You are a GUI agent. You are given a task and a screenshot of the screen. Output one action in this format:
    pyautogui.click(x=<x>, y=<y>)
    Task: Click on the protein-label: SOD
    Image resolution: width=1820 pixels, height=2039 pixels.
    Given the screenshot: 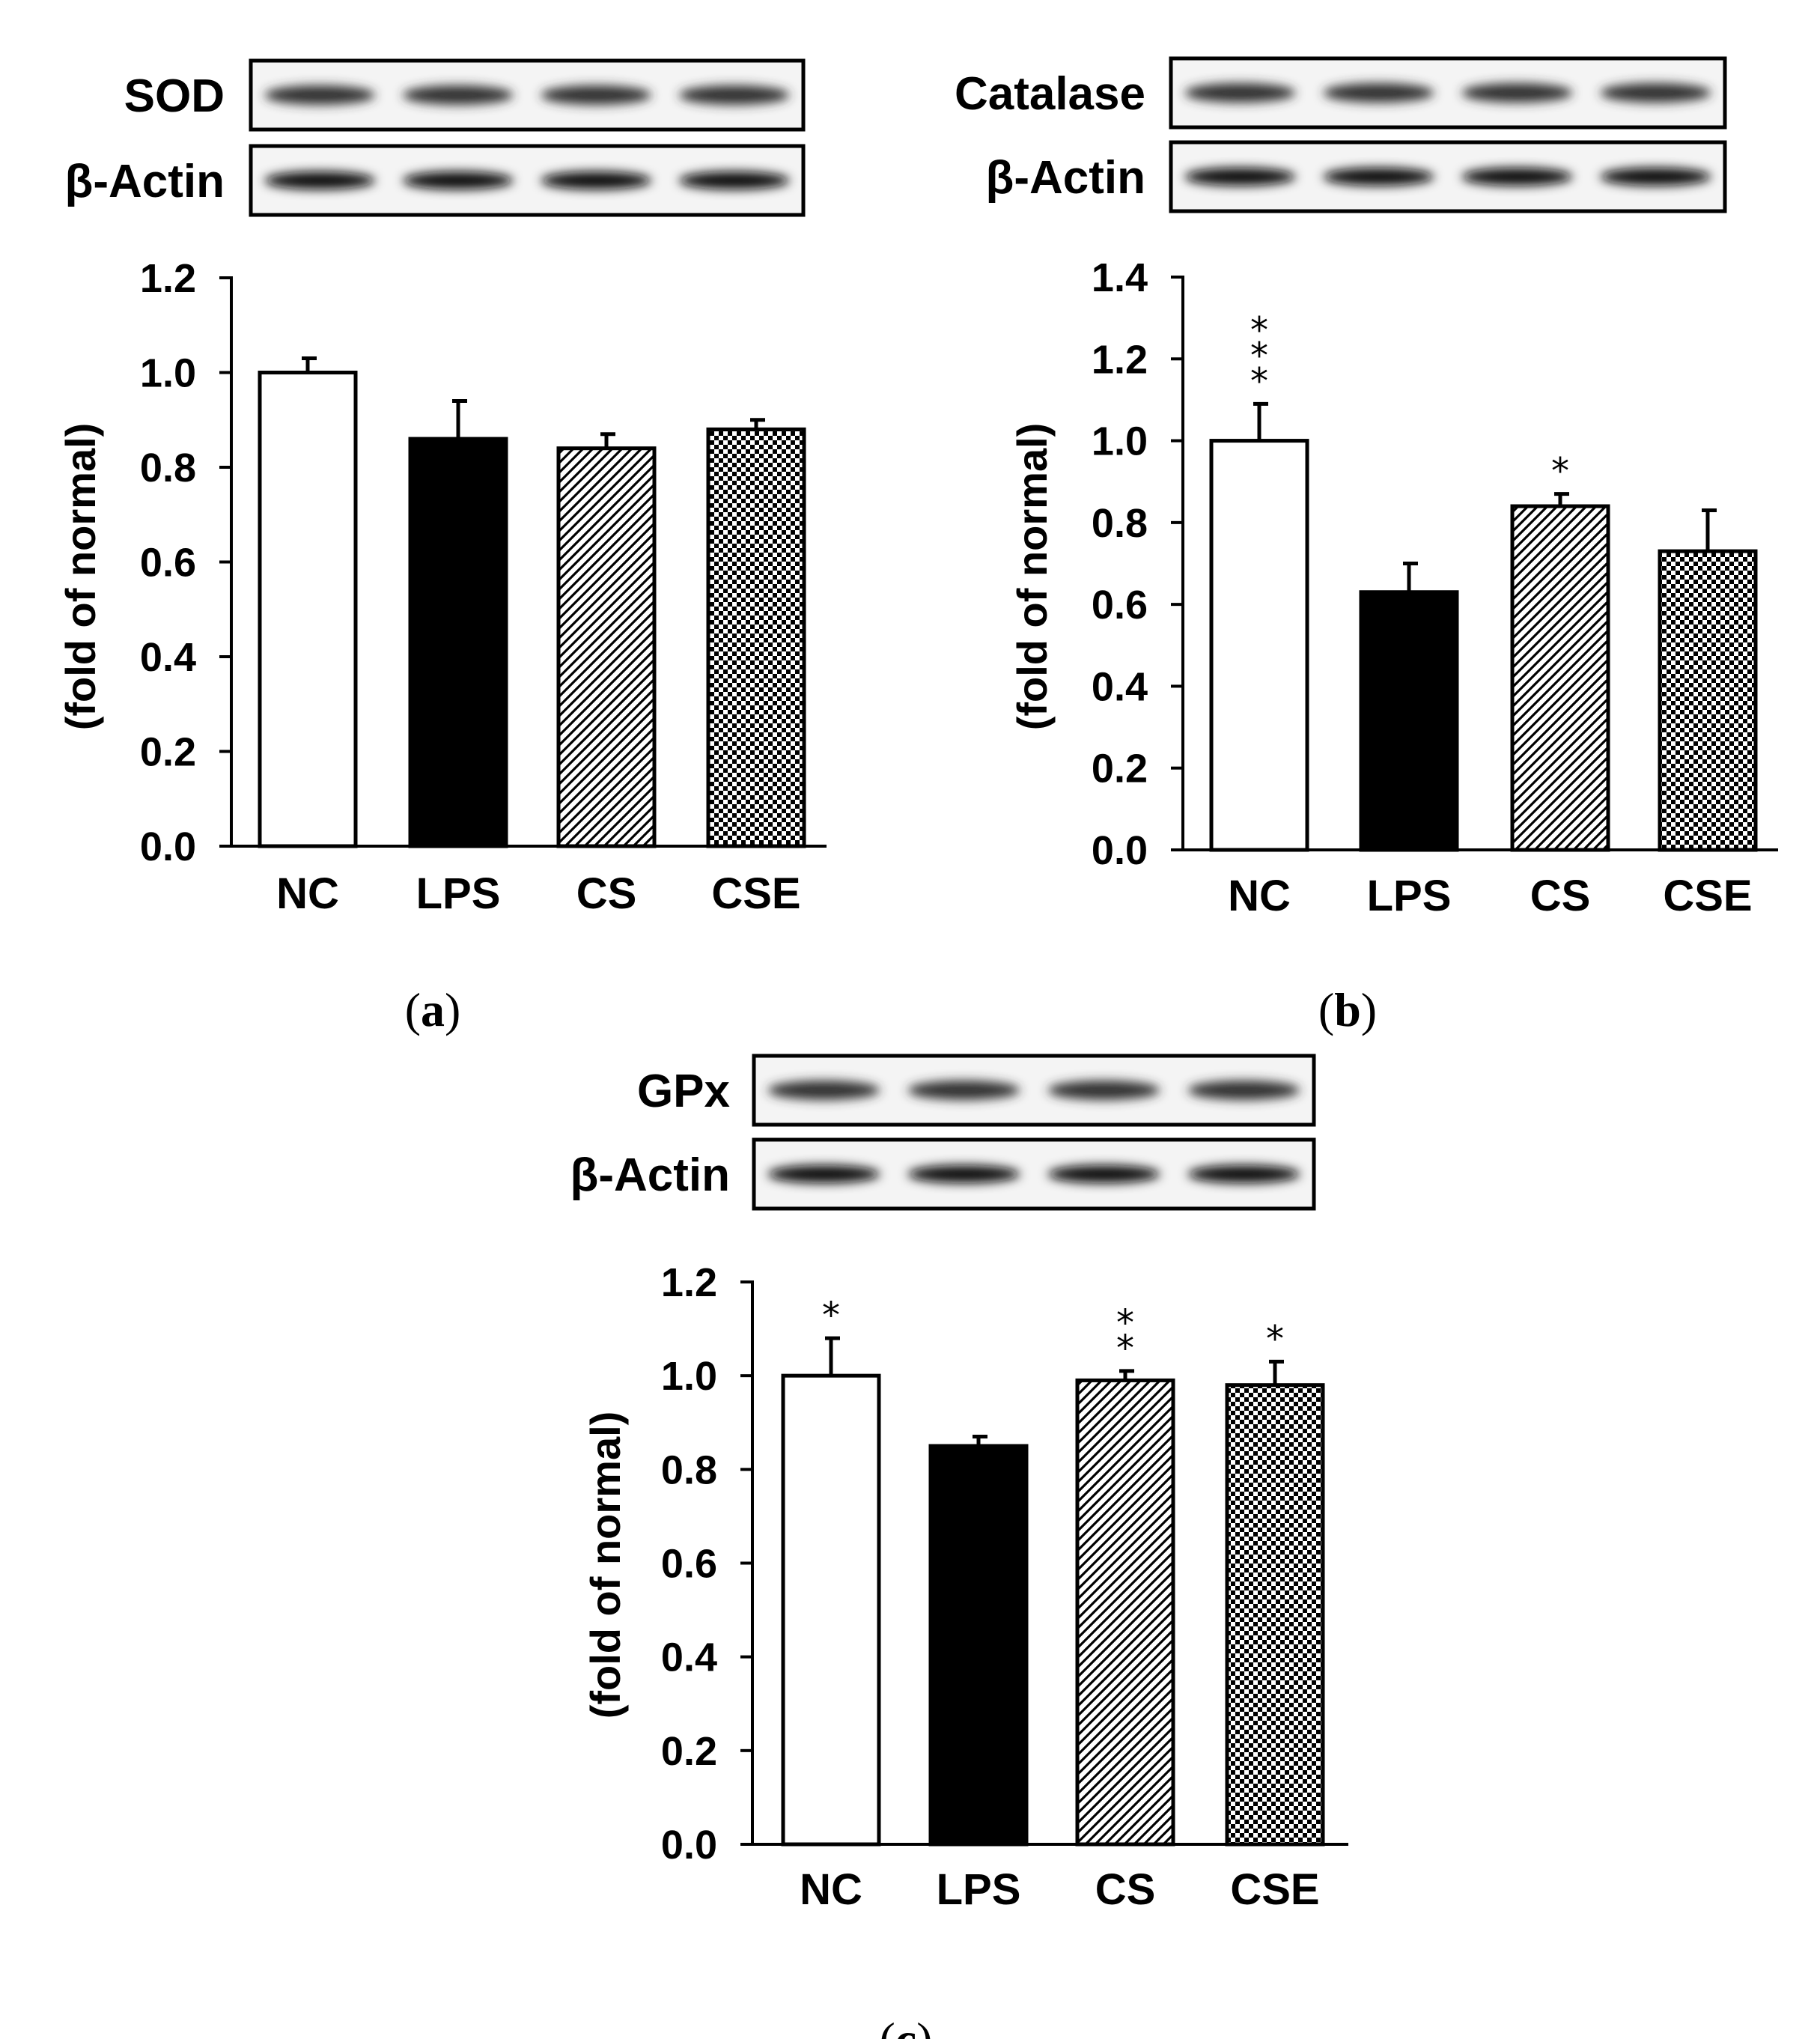 What is the action you would take?
    pyautogui.click(x=174, y=96)
    